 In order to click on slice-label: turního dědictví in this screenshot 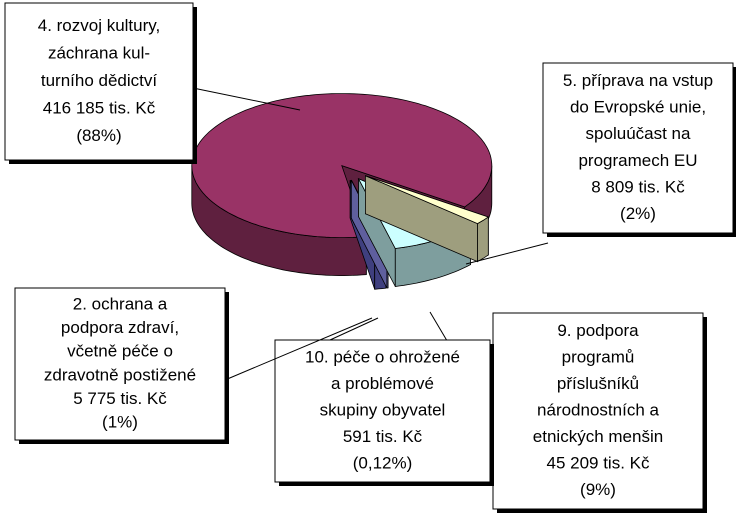, I will do `click(99, 80)`.